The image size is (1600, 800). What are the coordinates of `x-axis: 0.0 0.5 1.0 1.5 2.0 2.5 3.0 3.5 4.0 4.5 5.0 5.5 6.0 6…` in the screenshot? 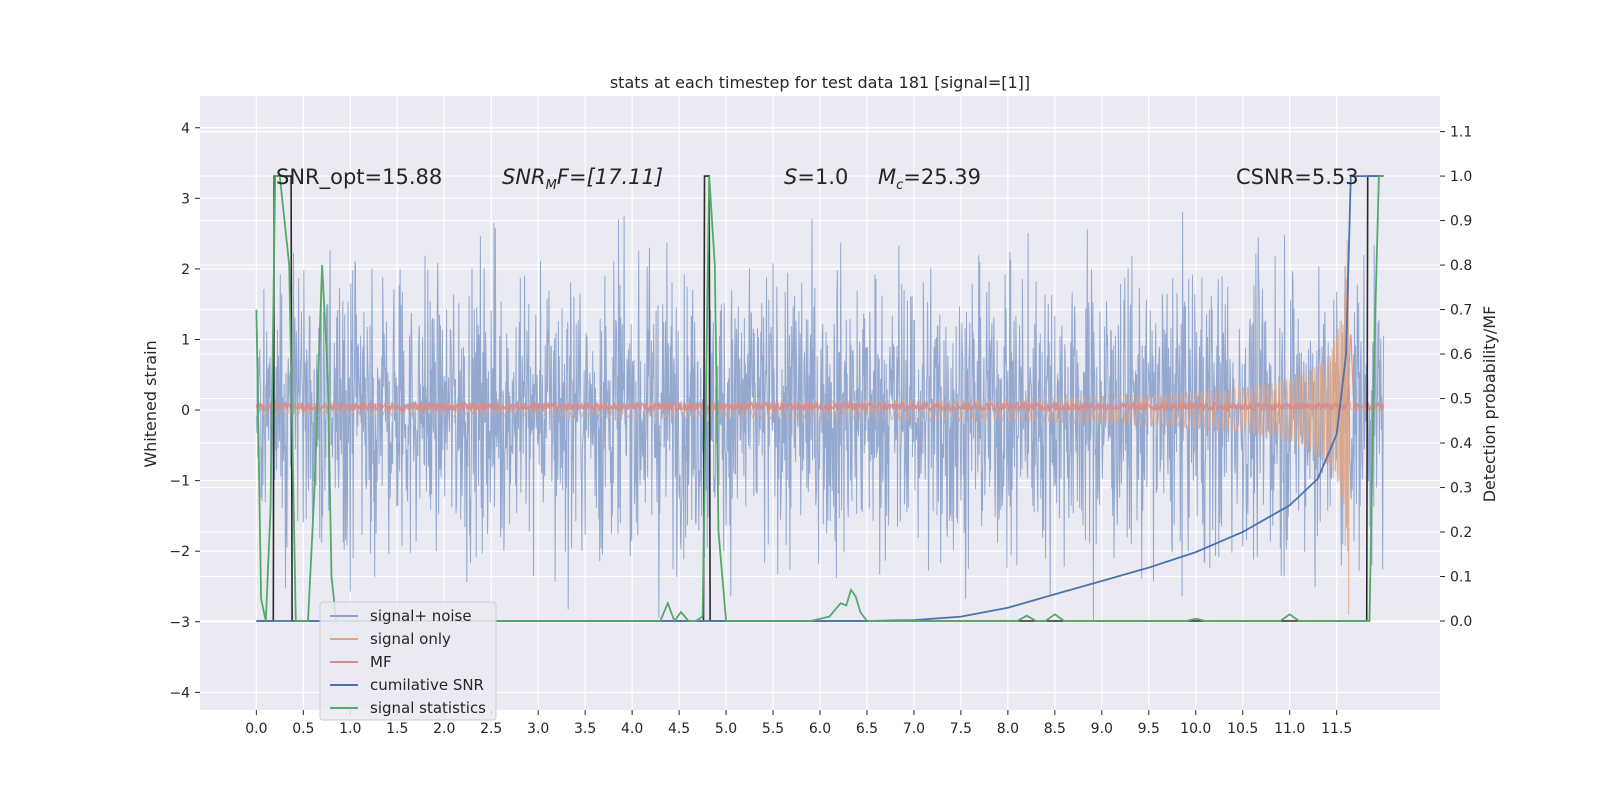 It's located at (798, 723).